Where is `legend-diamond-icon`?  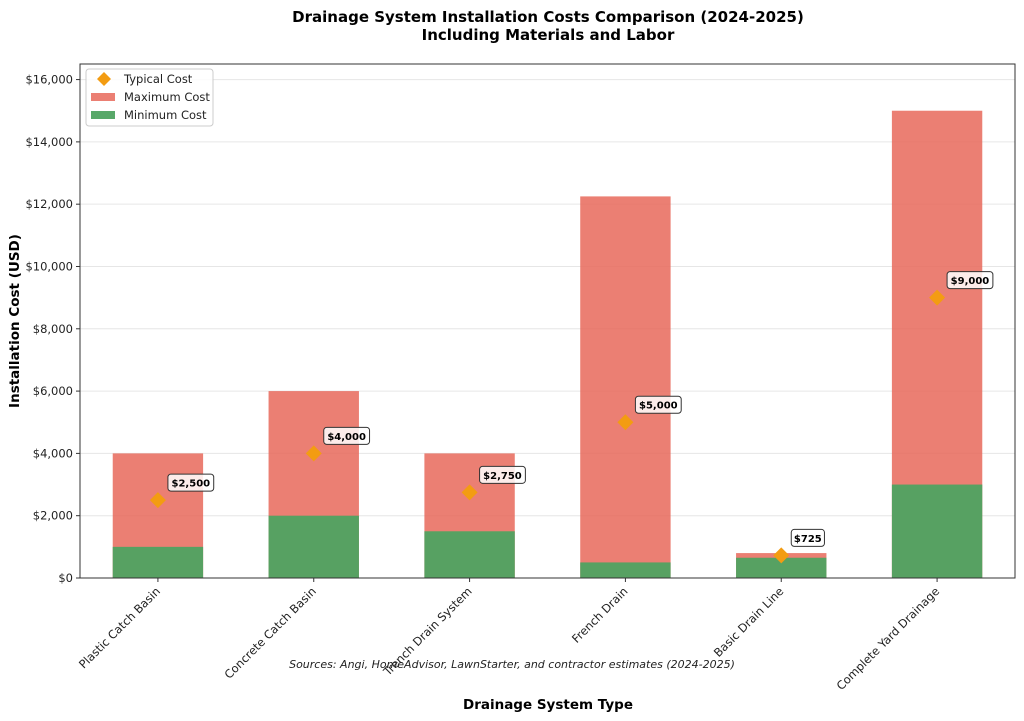
legend-diamond-icon is located at coordinates (104, 79).